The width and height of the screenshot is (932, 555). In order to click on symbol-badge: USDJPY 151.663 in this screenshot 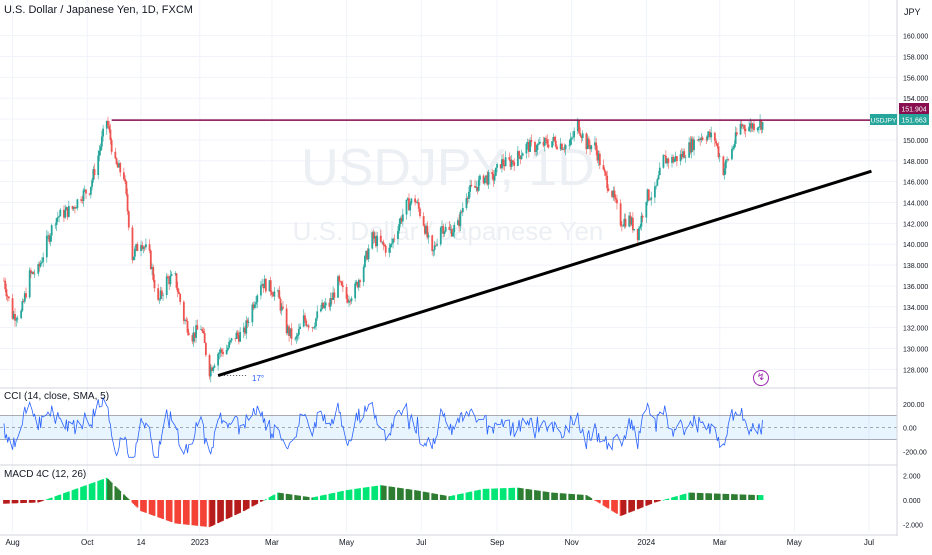, I will do `click(899, 119)`.